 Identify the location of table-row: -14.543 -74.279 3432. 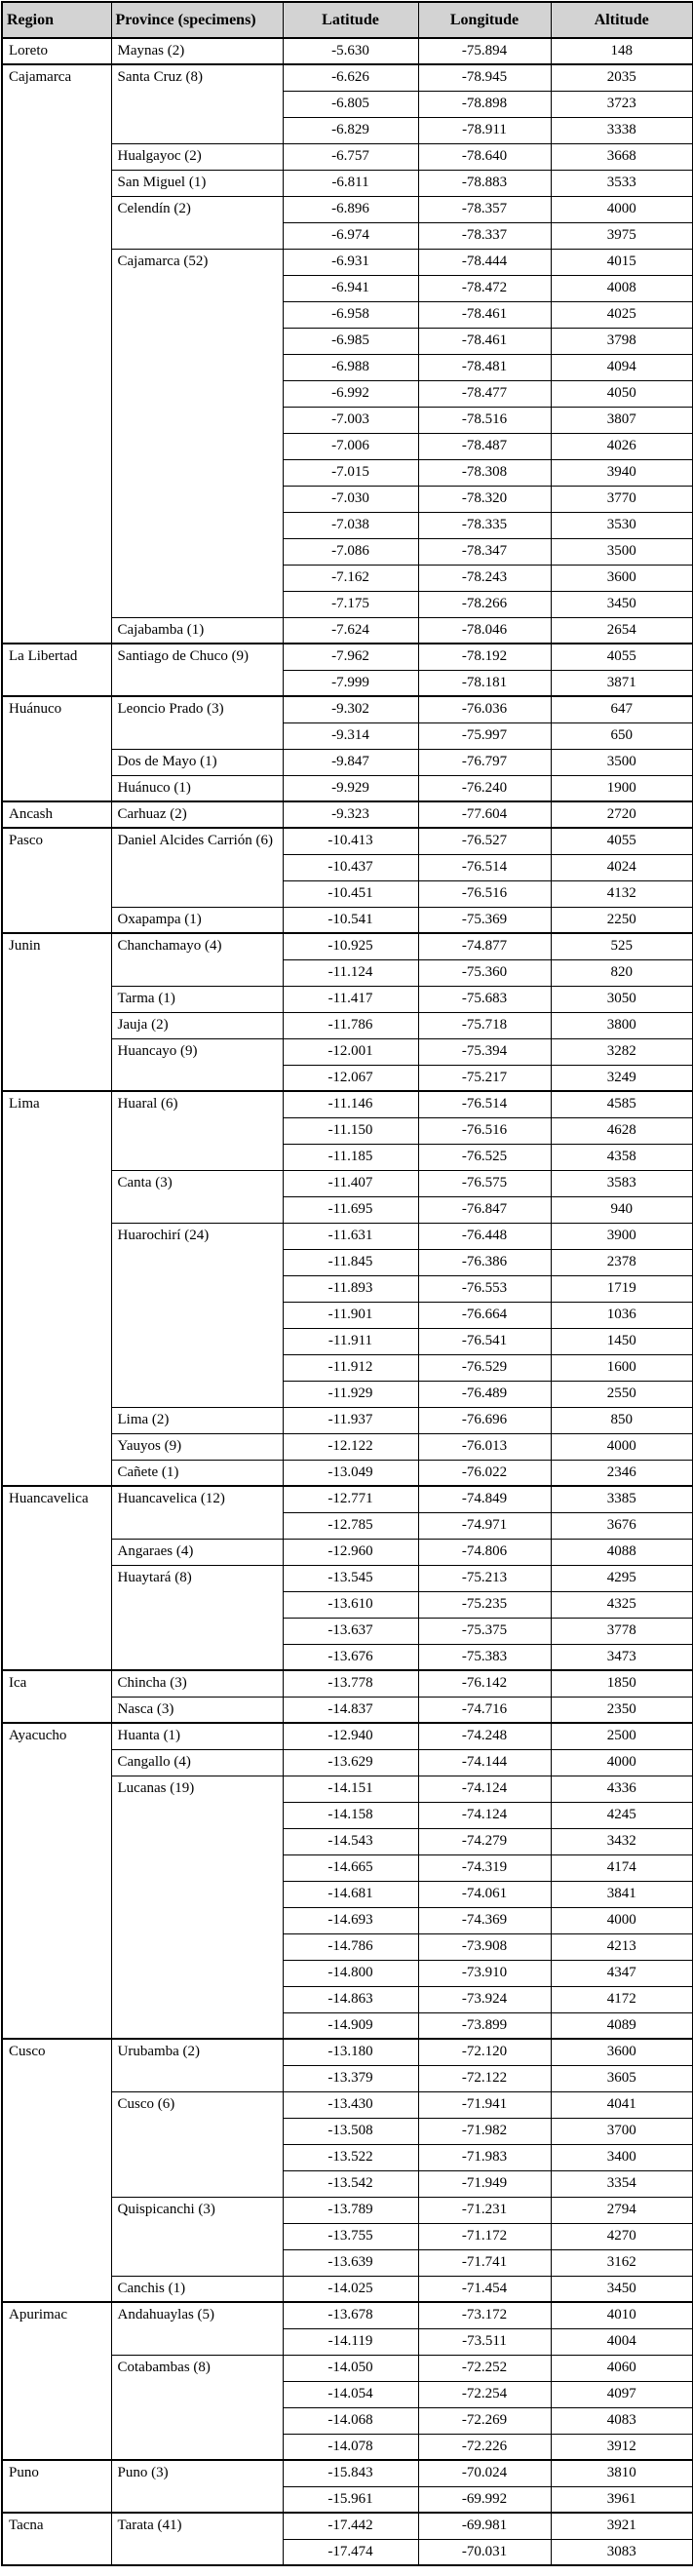
(347, 1841).